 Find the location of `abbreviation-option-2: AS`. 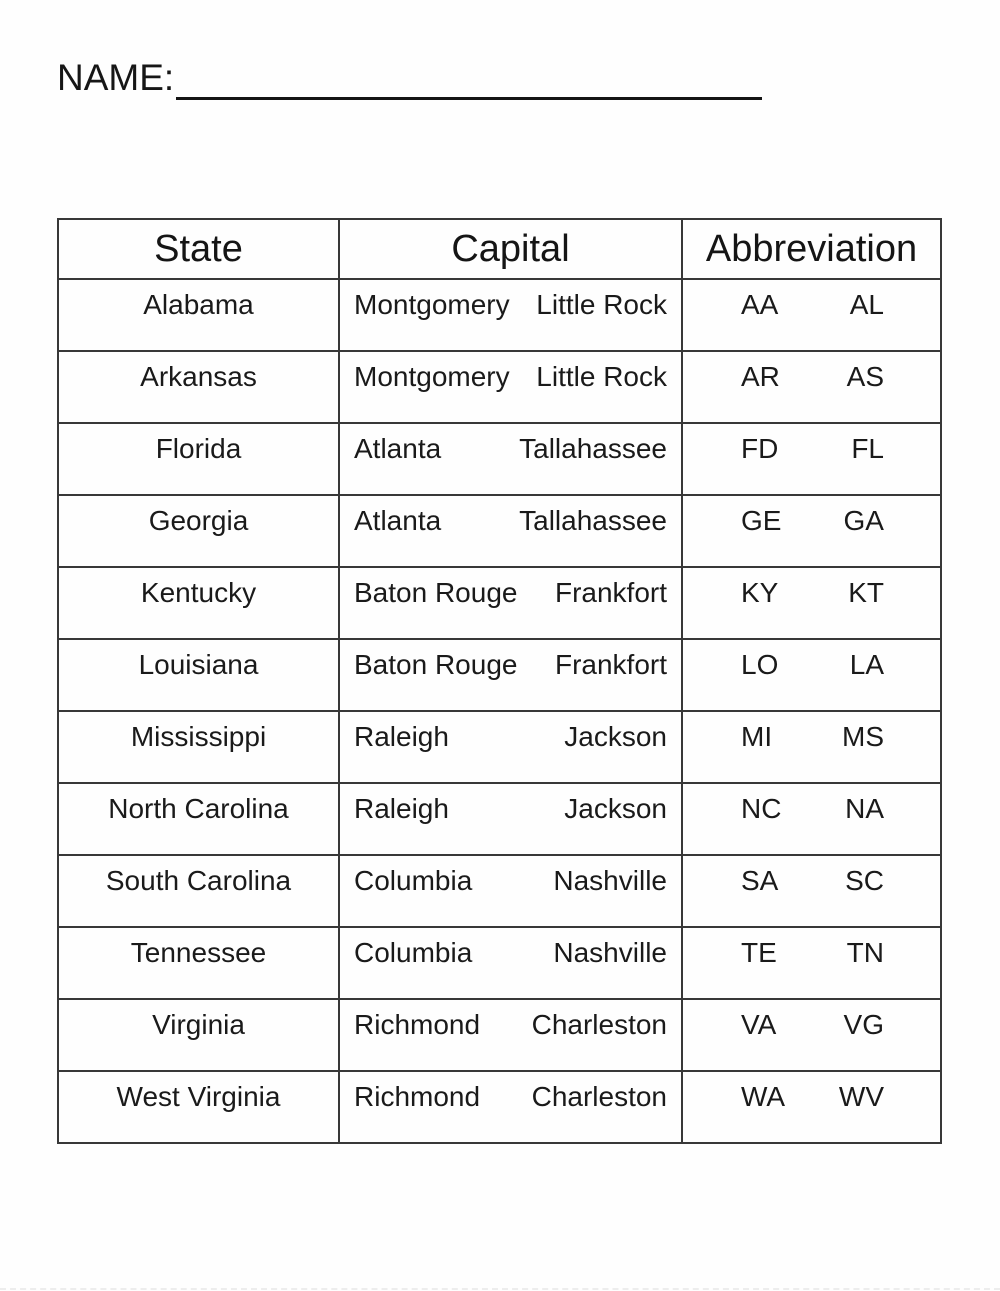

abbreviation-option-2: AS is located at coordinates (865, 376).